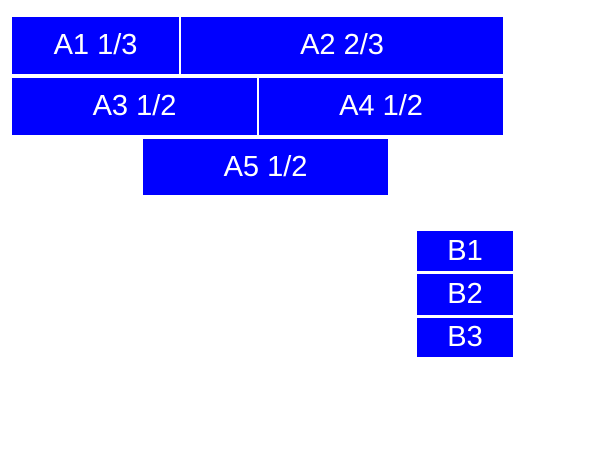 The height and width of the screenshot is (459, 602). I want to click on box-a2: A2 2/3, so click(342, 45).